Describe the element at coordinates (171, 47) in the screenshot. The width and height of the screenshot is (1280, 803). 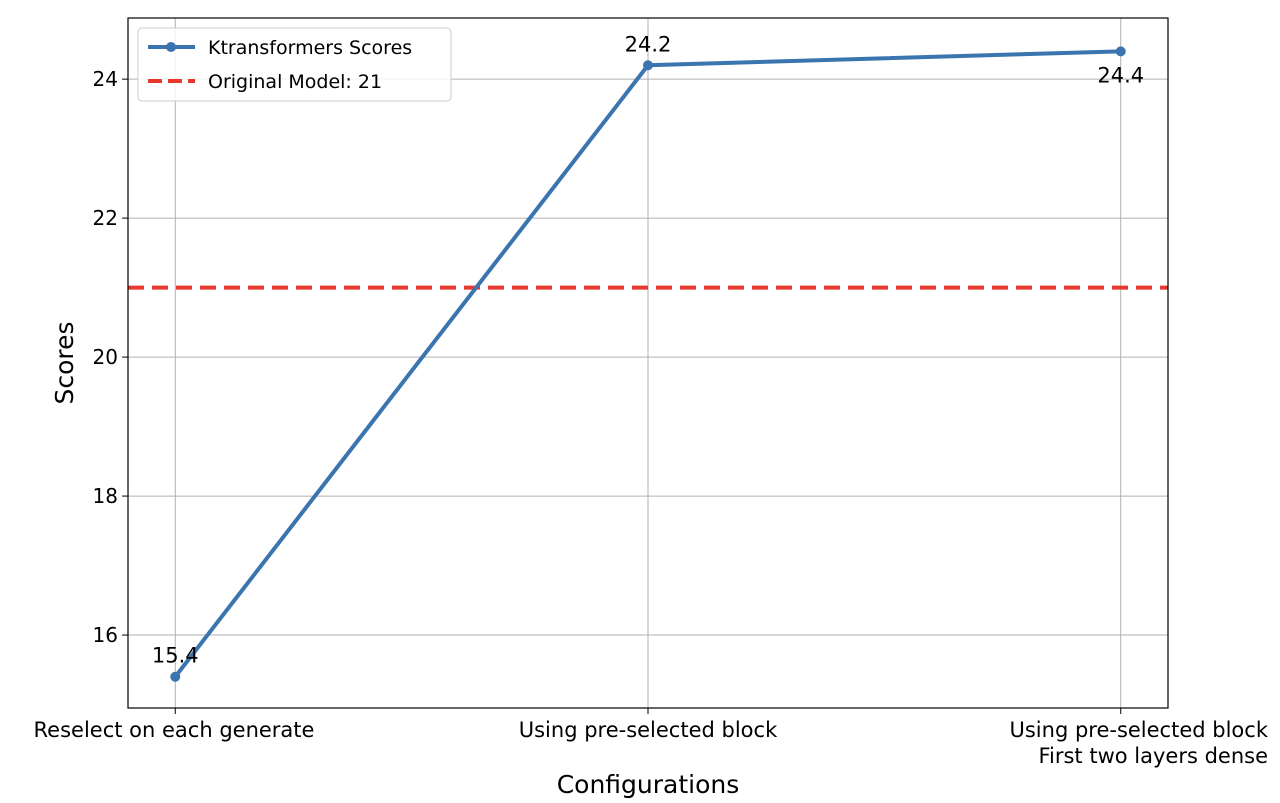
I see `legend-series-marker` at that location.